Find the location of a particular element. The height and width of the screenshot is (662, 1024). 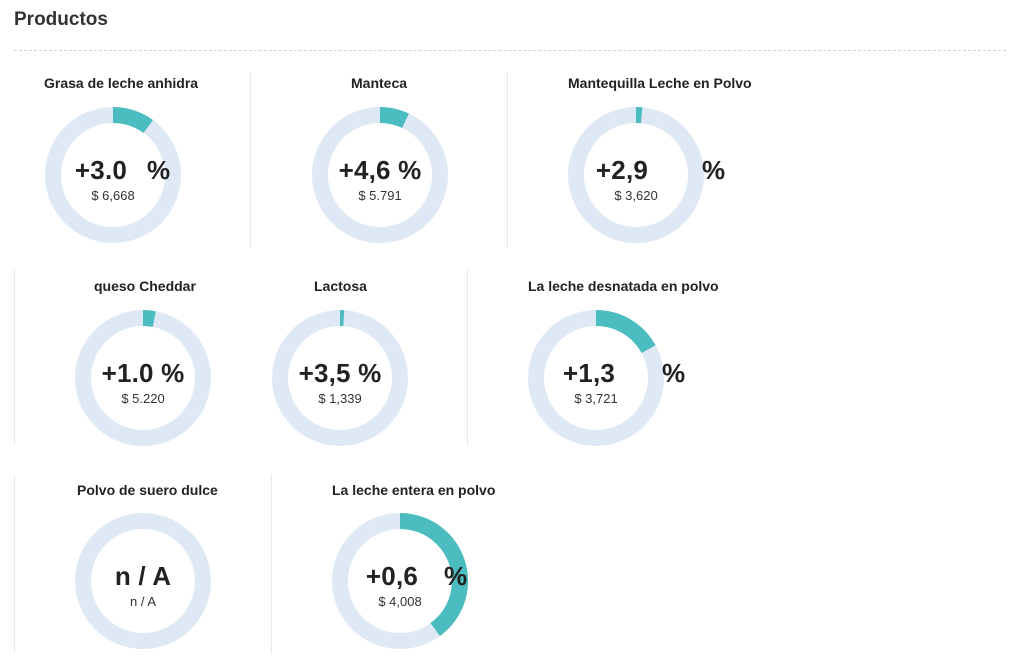

price-value: $ 4,008 is located at coordinates (400, 601).